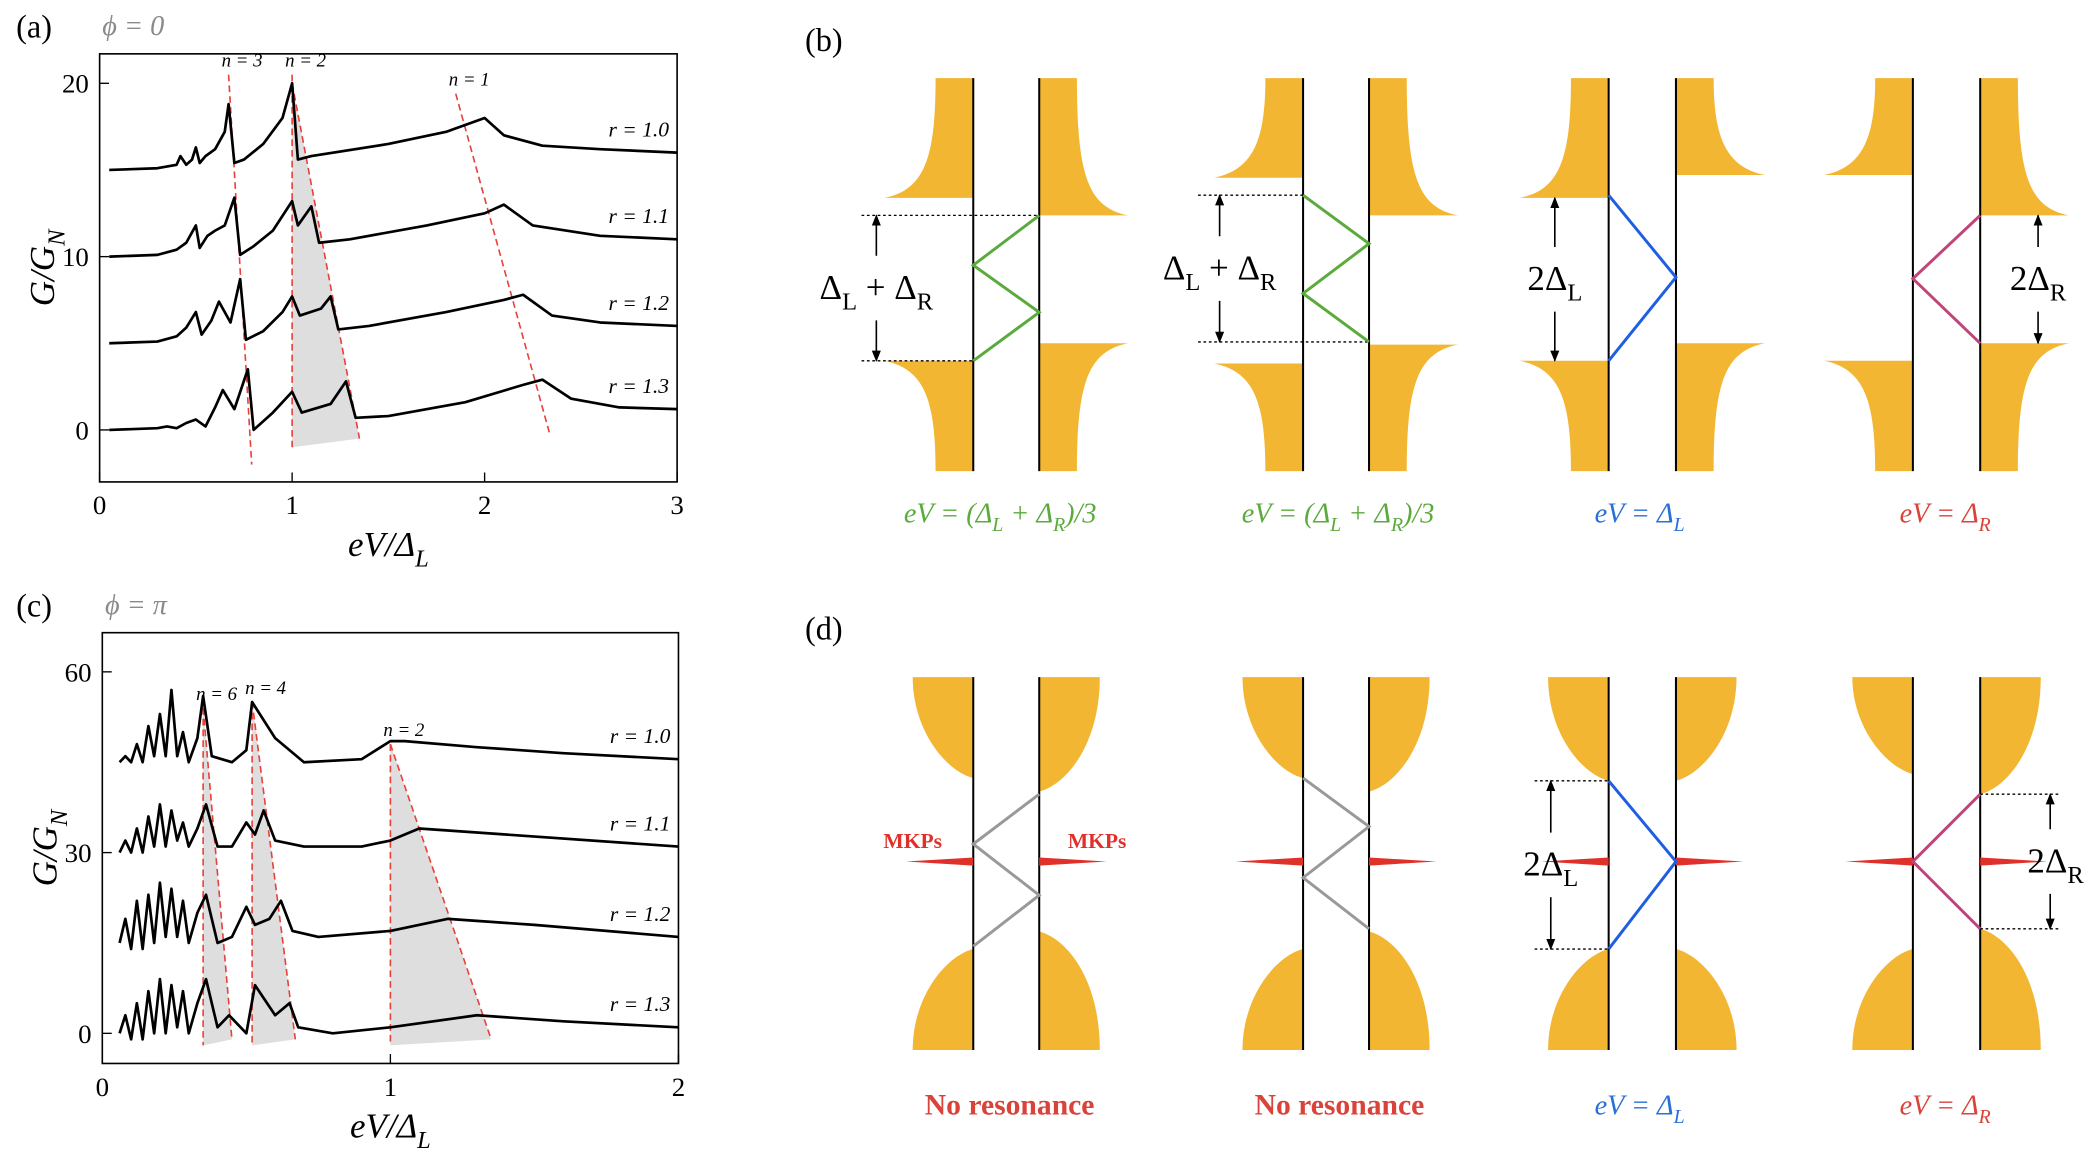 Image resolution: width=2100 pixels, height=1162 pixels. What do you see at coordinates (274, 870) in the screenshot?
I see `guide-line` at bounding box center [274, 870].